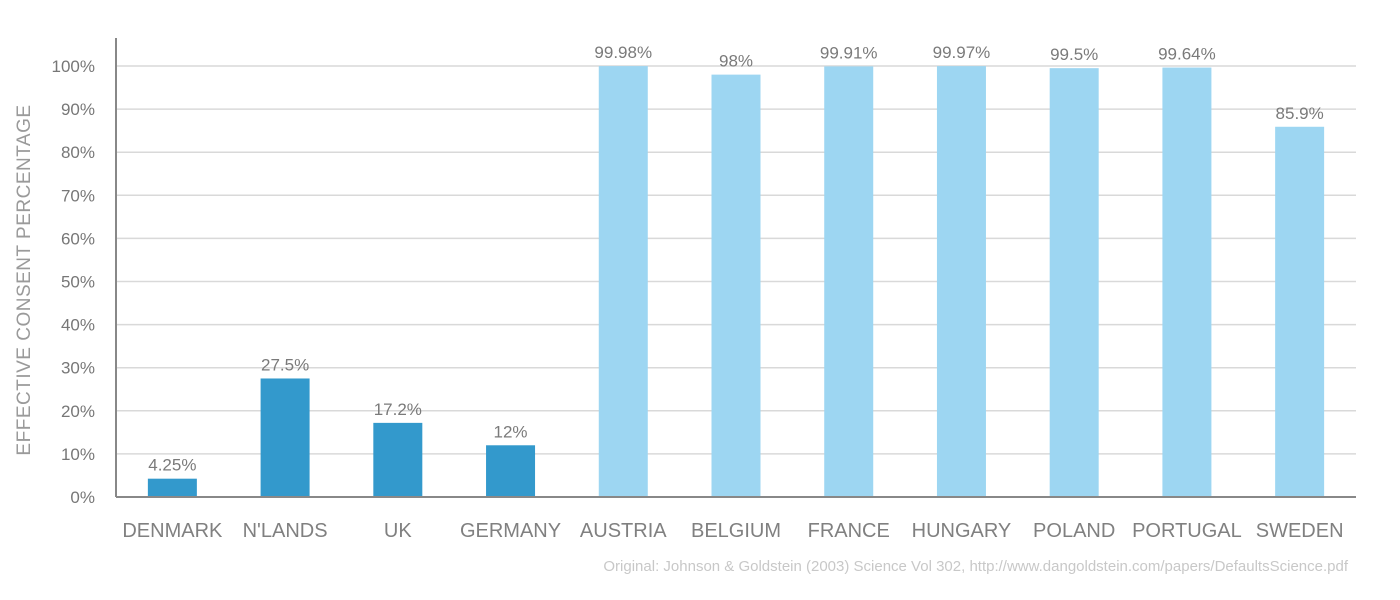 Image resolution: width=1400 pixels, height=600 pixels. What do you see at coordinates (172, 531) in the screenshot?
I see `x-tick-label: DENMARK` at bounding box center [172, 531].